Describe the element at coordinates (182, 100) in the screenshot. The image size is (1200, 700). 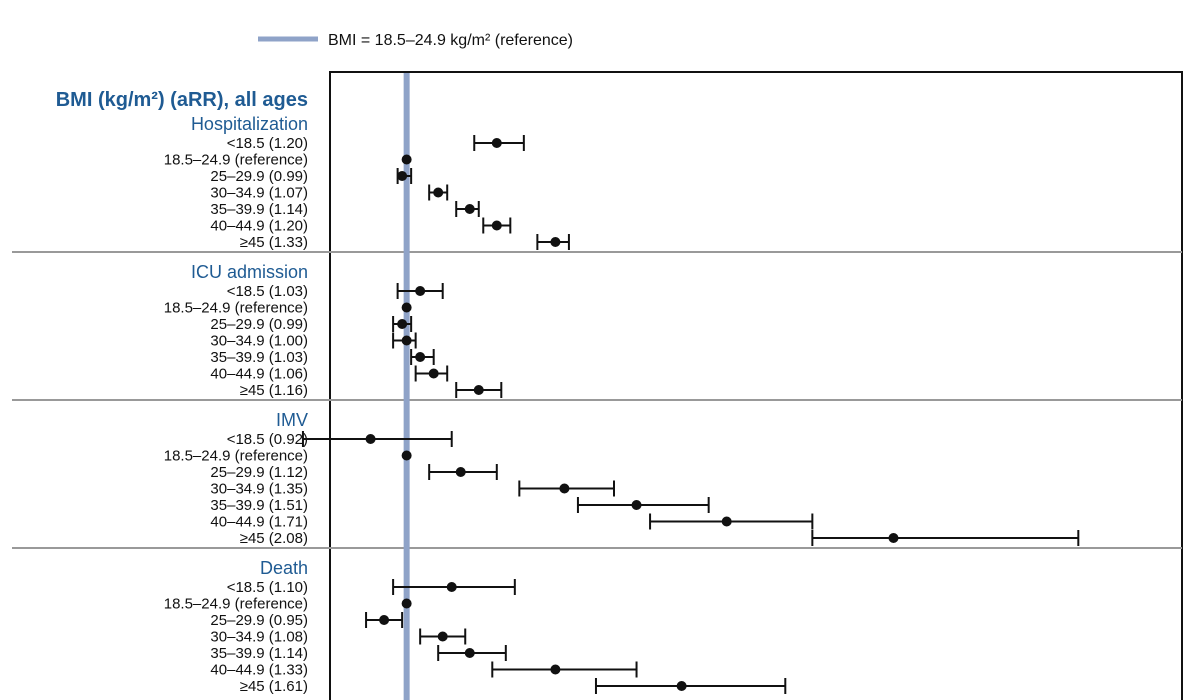
I see `chart-title: BMI (kg/m²) (aRR), all ages` at that location.